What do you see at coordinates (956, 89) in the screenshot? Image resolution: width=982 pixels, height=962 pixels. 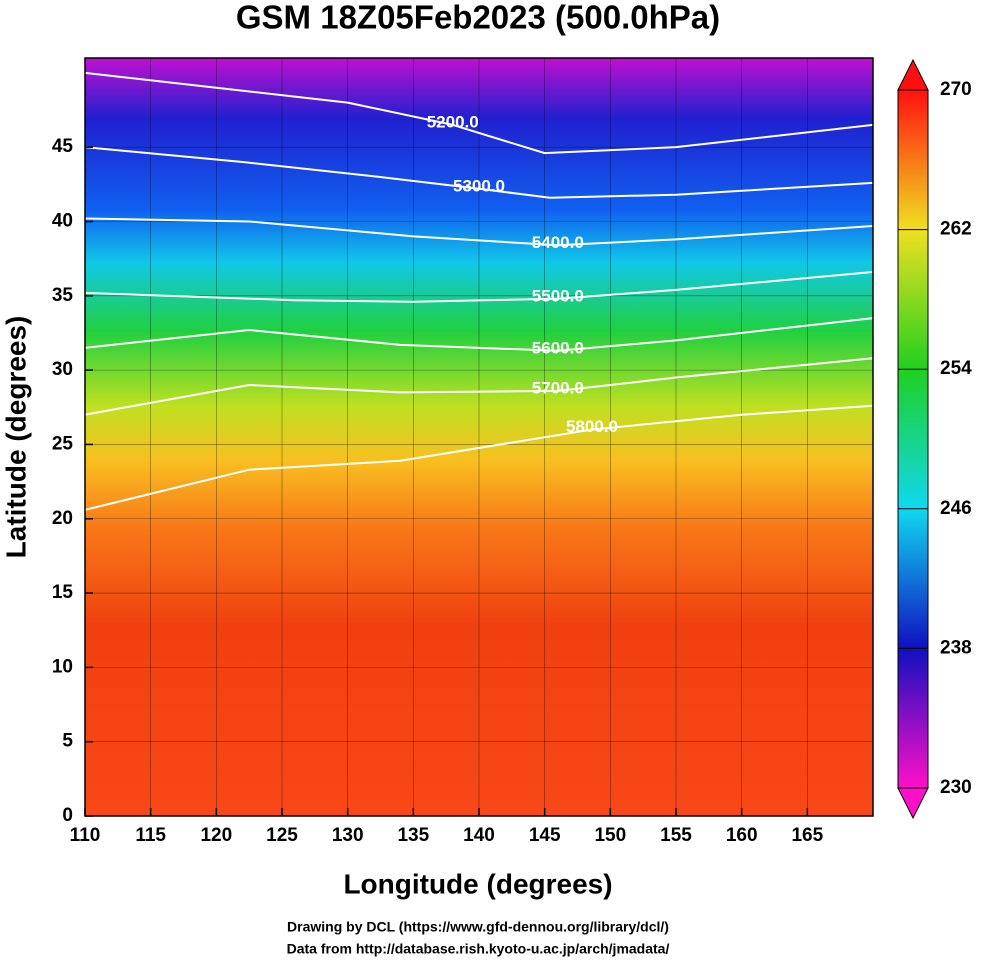 I see `colorbar-tick-label: 270` at bounding box center [956, 89].